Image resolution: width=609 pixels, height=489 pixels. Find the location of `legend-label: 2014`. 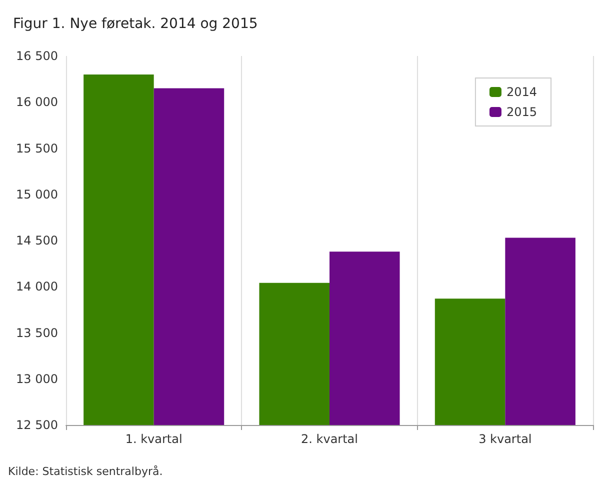

legend-label: 2014 is located at coordinates (522, 92).